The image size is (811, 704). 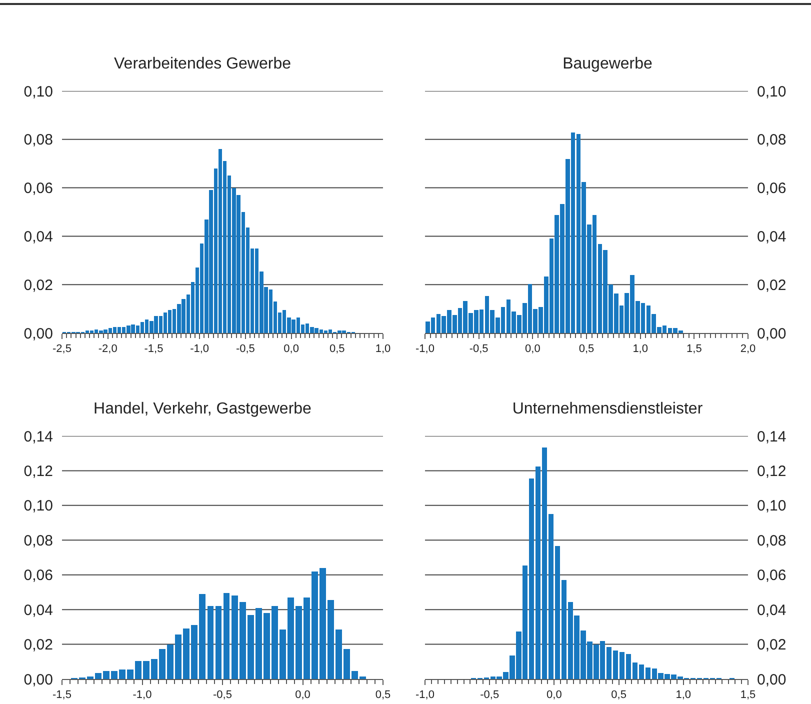 What do you see at coordinates (108, 349) in the screenshot?
I see `x-tick-label: -2,0` at bounding box center [108, 349].